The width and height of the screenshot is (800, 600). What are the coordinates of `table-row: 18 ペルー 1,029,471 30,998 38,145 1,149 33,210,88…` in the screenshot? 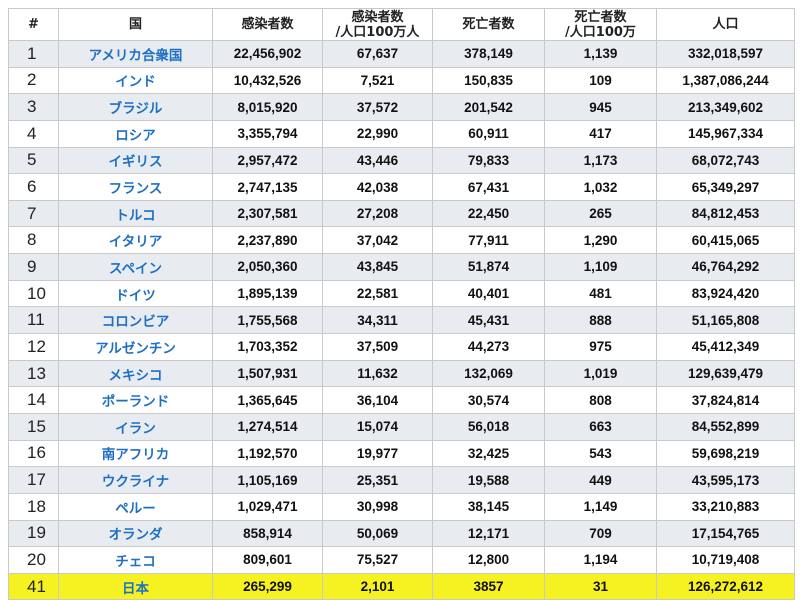 It's located at (401, 506).